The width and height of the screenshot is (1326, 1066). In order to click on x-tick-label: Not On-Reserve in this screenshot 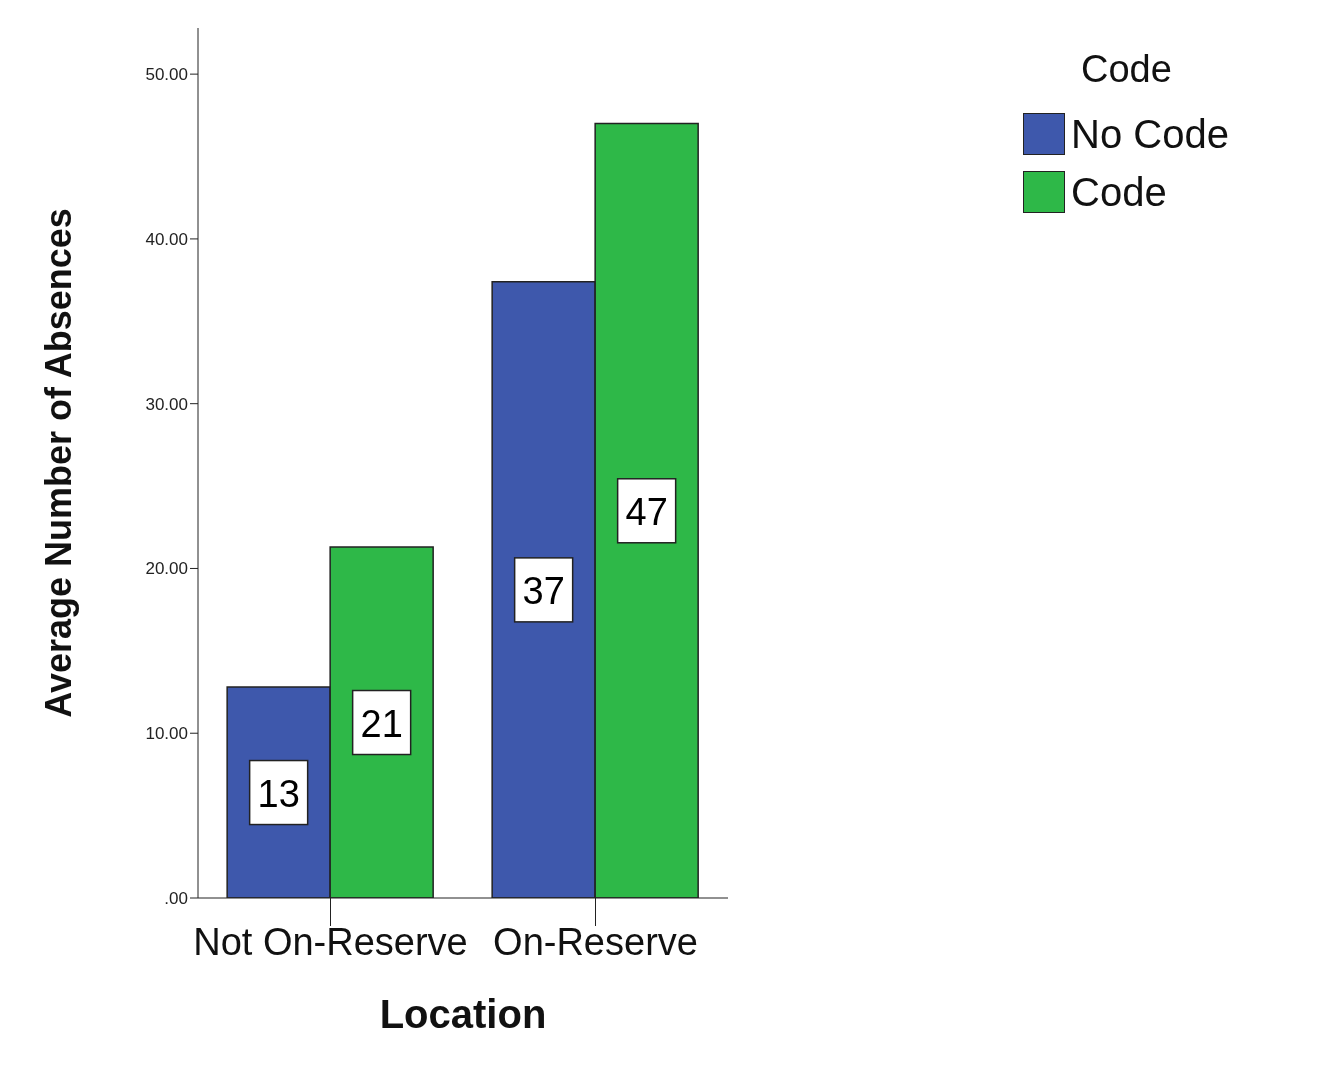, I will do `click(330, 941)`.